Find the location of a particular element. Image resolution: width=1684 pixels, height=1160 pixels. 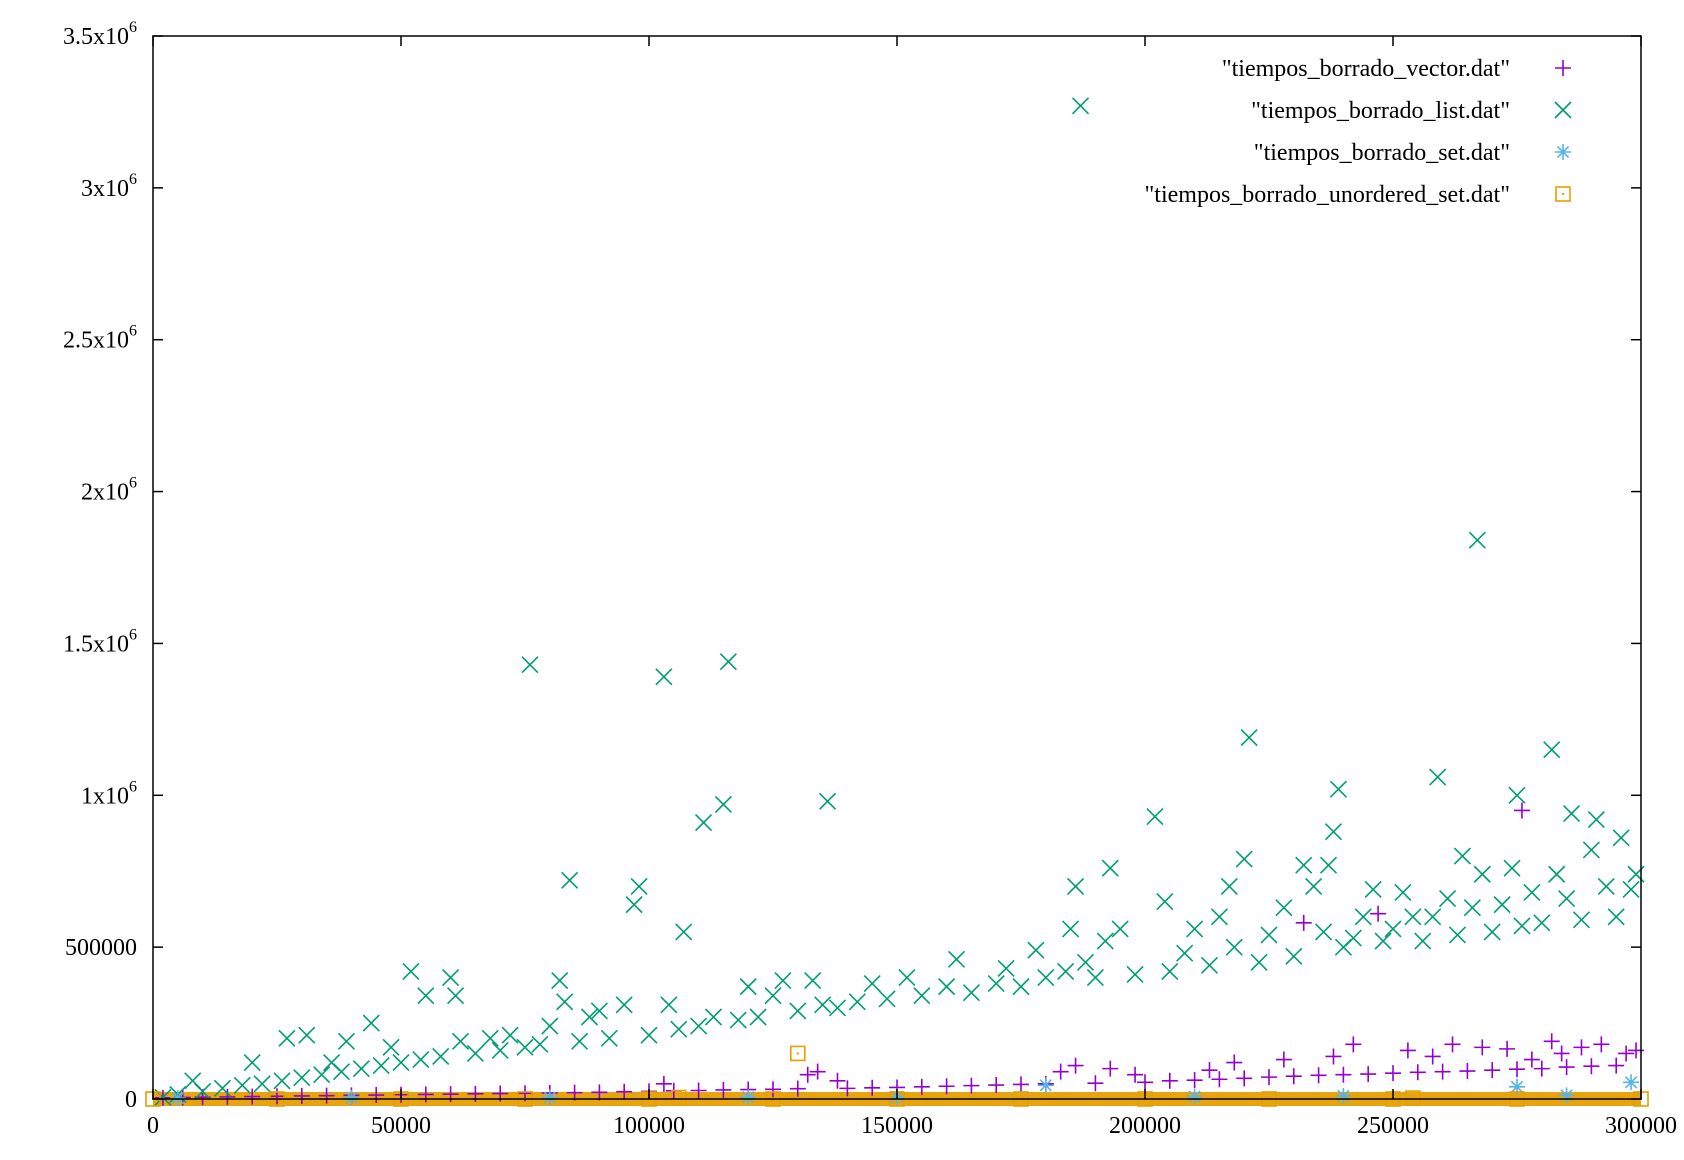

legend-marker is located at coordinates (1563, 152).